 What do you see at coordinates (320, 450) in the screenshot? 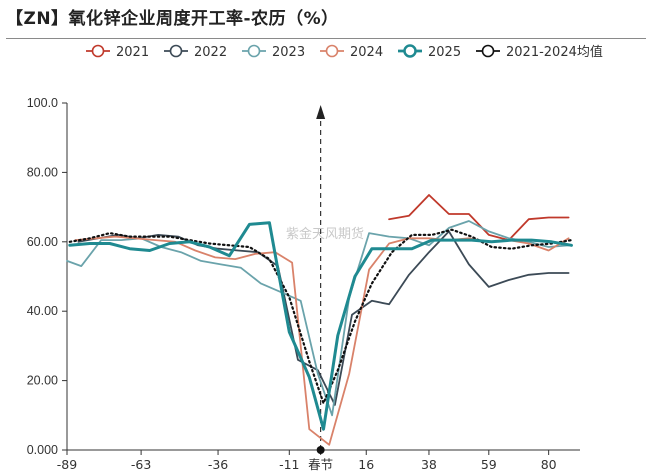
I see `spring-festival-dot` at bounding box center [320, 450].